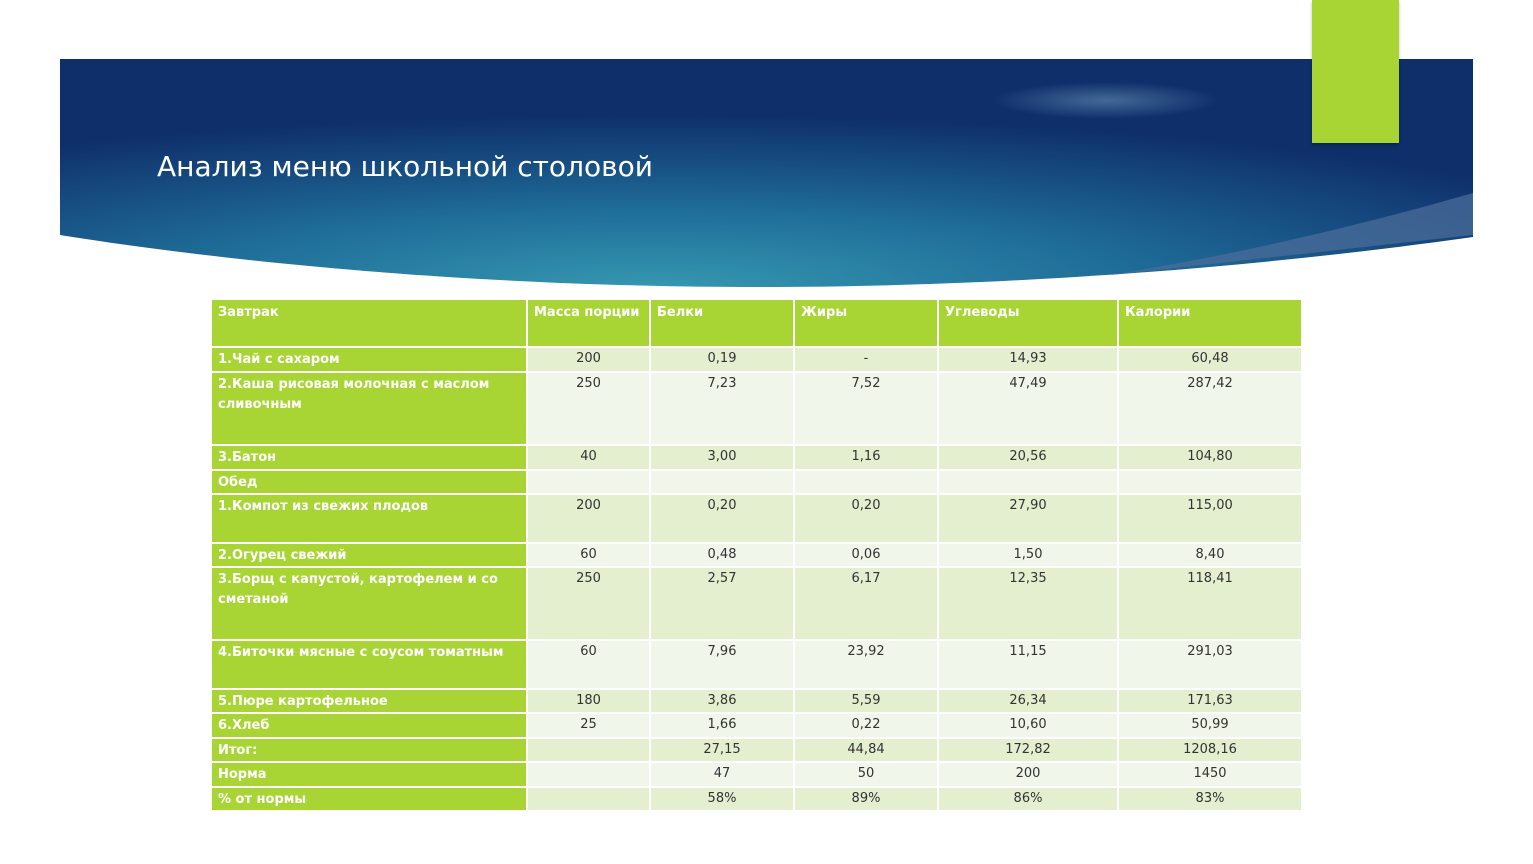 This screenshot has width=1533, height=864. I want to click on table-row: 6.Хлеб 25 1,66 0,22 10,60 50,99, so click(757, 726).